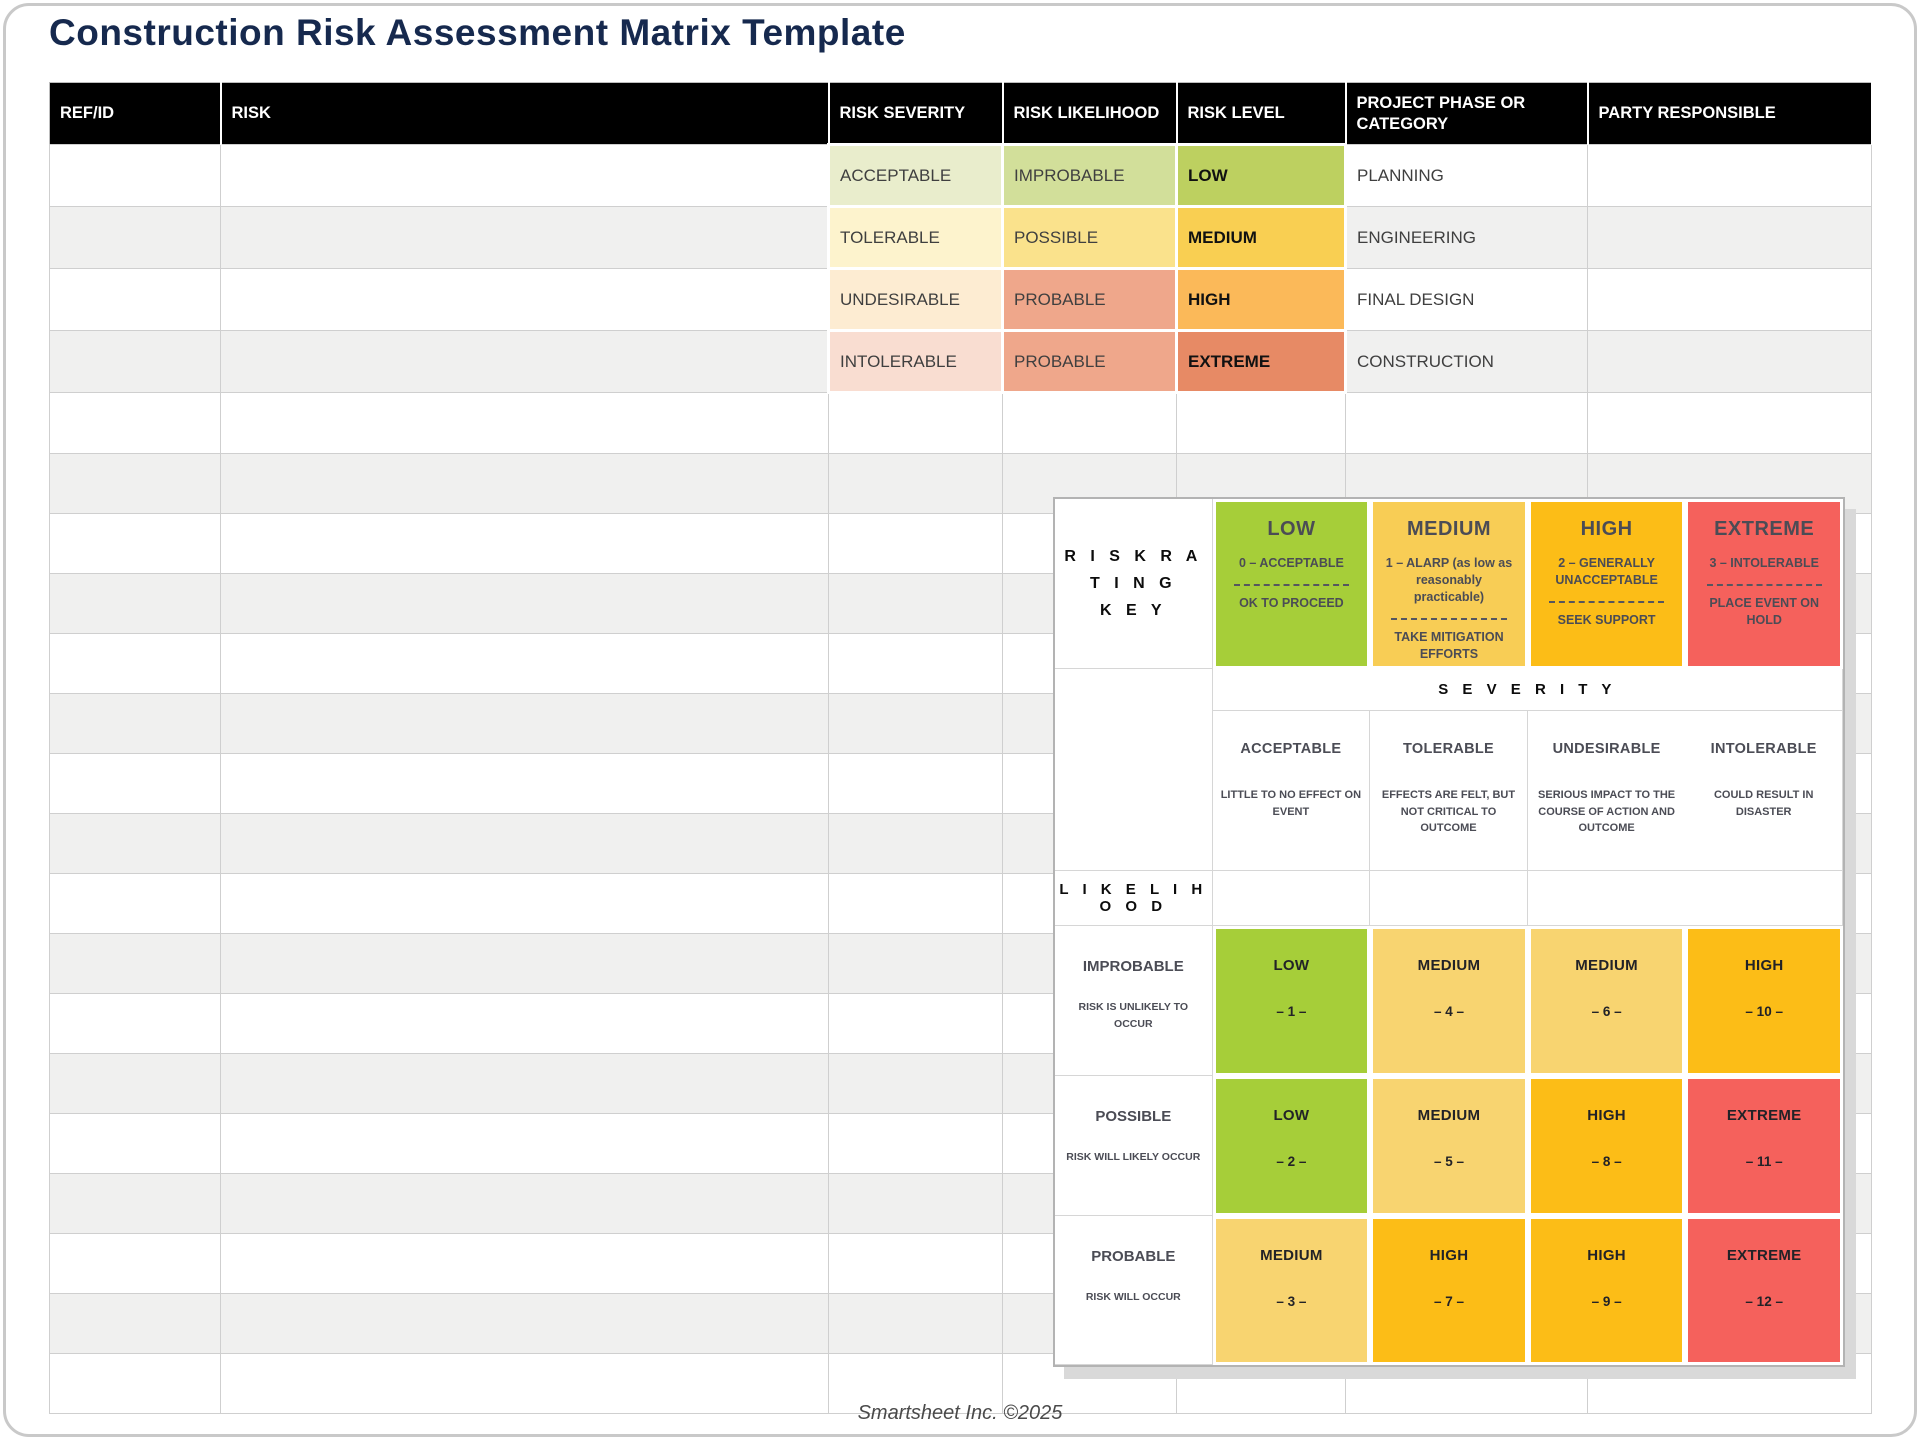  Describe the element at coordinates (1261, 237) in the screenshot. I see `risk-level-cell: MEDIUM` at that location.